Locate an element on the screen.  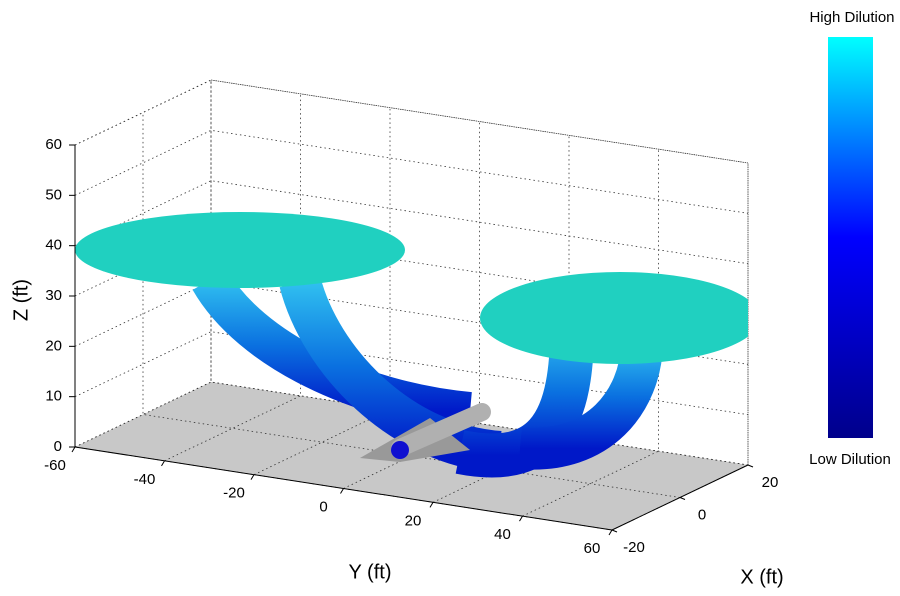
x-tick-label: 20 is located at coordinates (770, 482).